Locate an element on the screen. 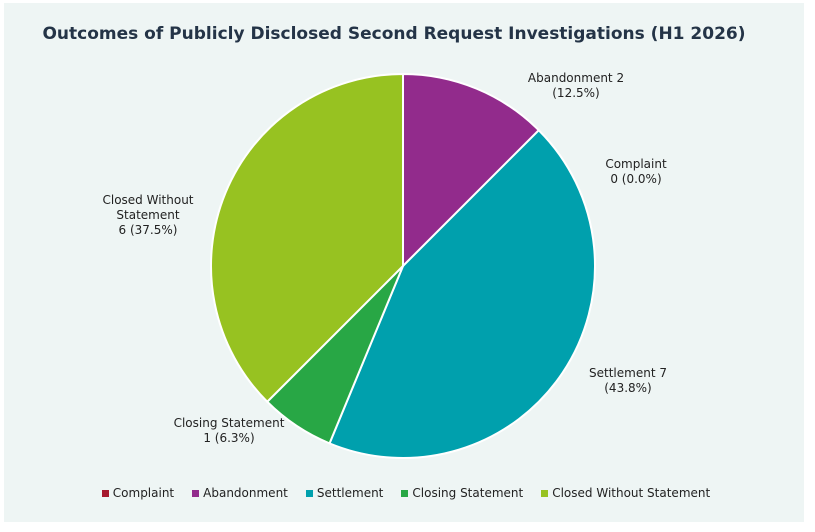 The height and width of the screenshot is (532, 815). legend-label: Complaint is located at coordinates (143, 493).